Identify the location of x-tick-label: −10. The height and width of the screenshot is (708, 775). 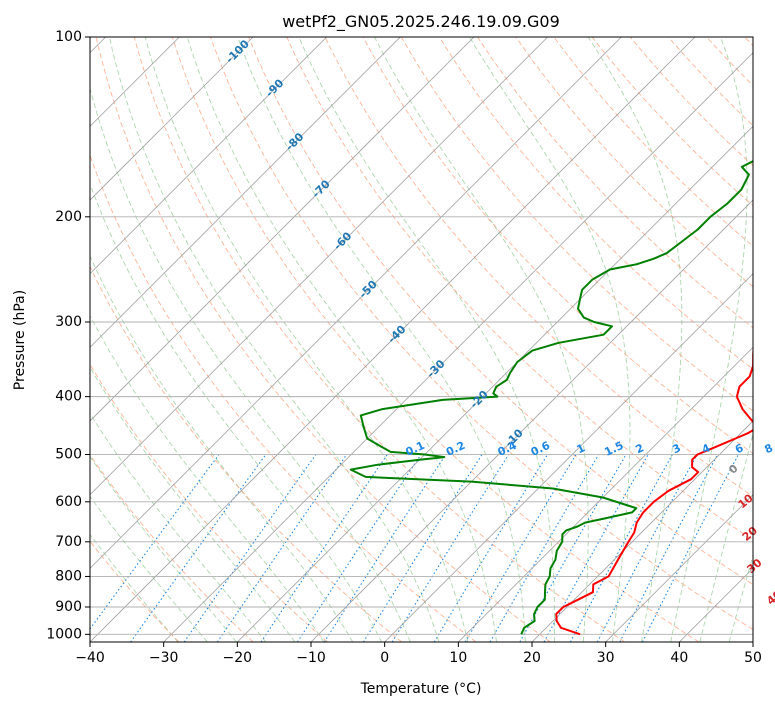
(311, 658).